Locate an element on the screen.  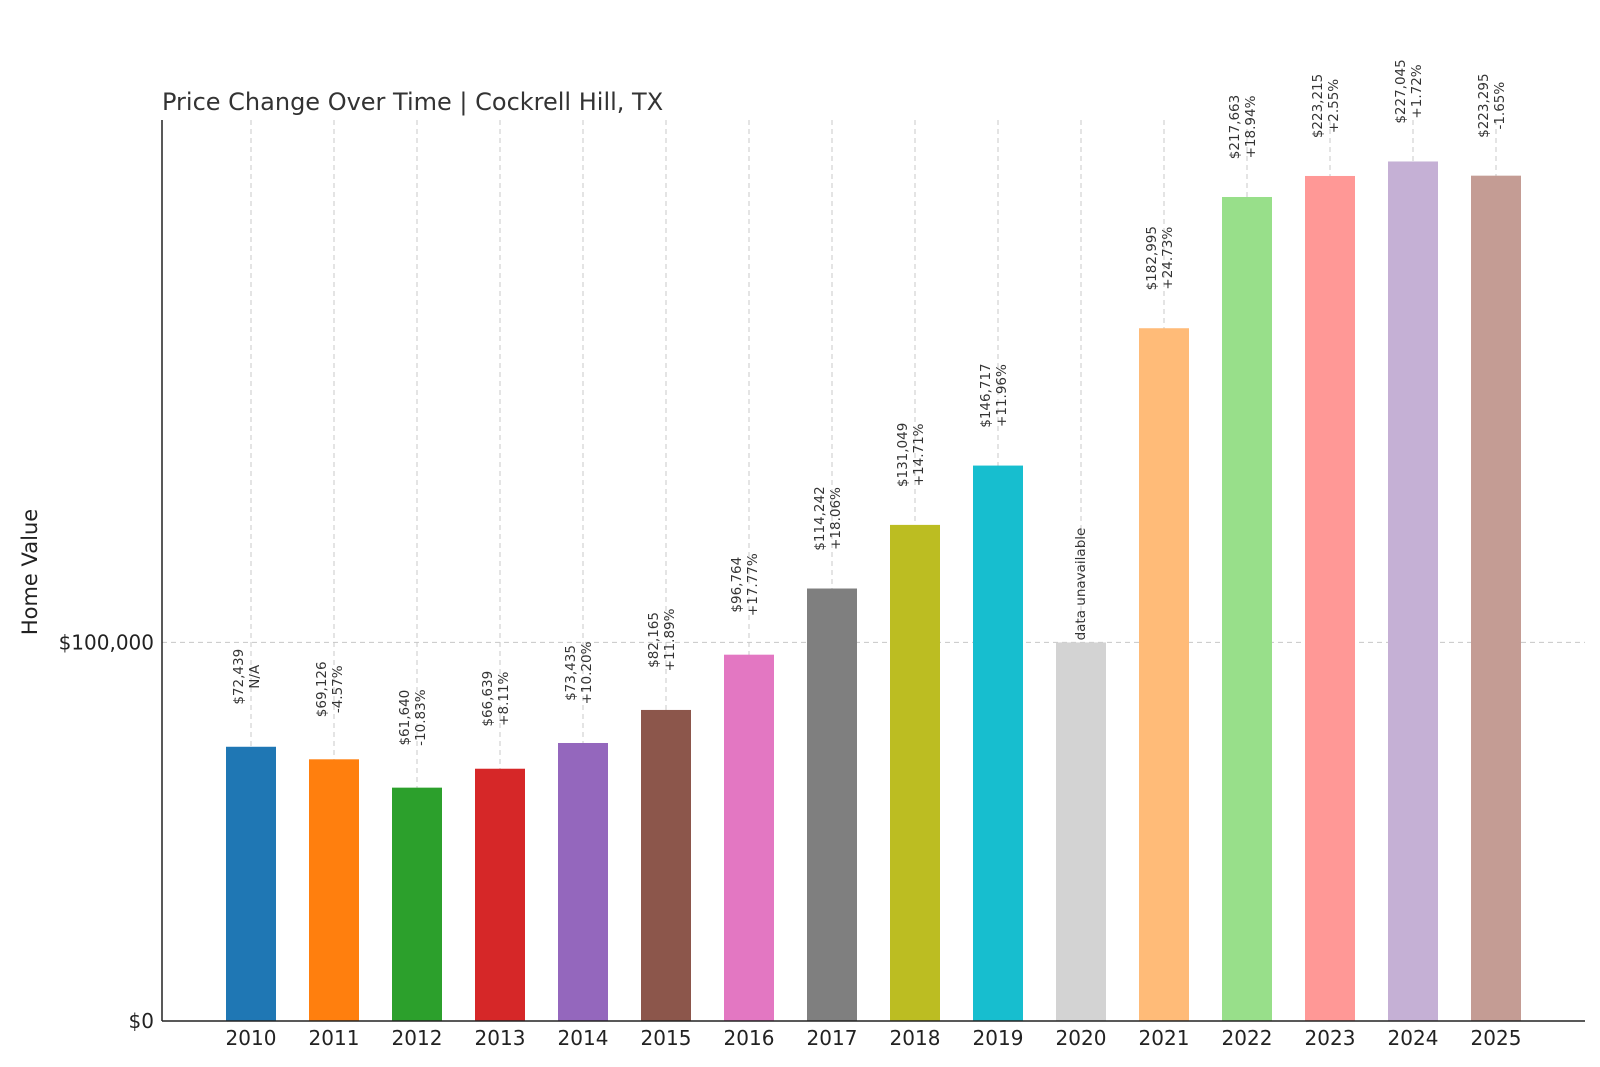
x-tick-label-2010: 2010 is located at coordinates (251, 1038).